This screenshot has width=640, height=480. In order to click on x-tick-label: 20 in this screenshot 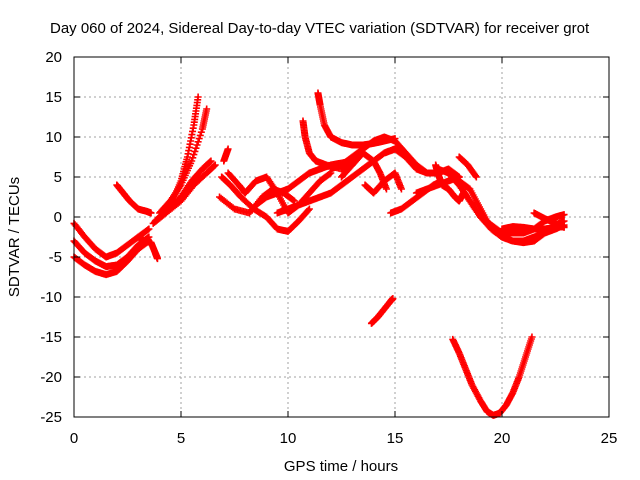, I will do `click(502, 438)`.